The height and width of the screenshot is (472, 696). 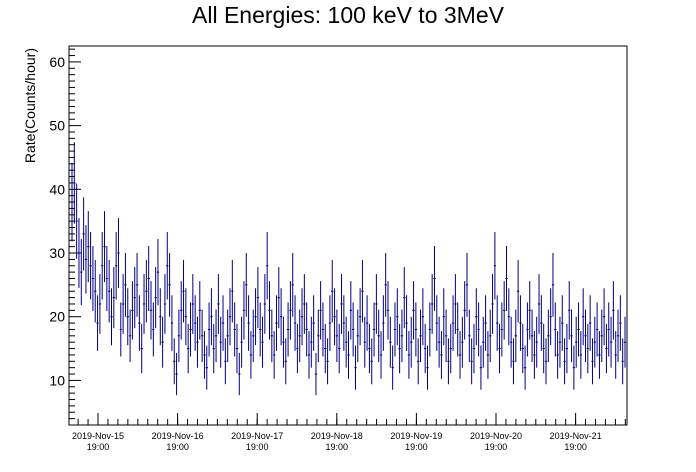 What do you see at coordinates (496, 436) in the screenshot?
I see `x-tick-date: 2019-Nov-20` at bounding box center [496, 436].